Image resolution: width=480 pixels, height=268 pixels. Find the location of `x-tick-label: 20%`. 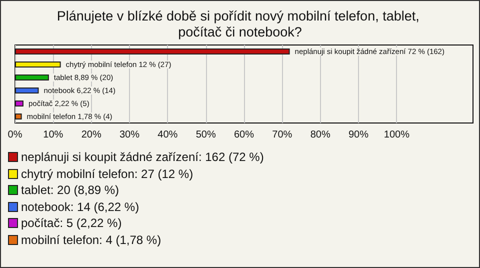

x-tick-label: 20% is located at coordinates (91, 135).